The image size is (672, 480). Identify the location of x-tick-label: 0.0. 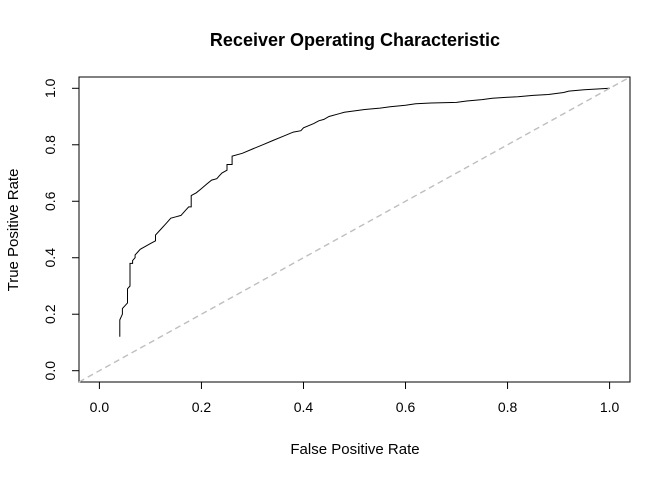
(100, 407).